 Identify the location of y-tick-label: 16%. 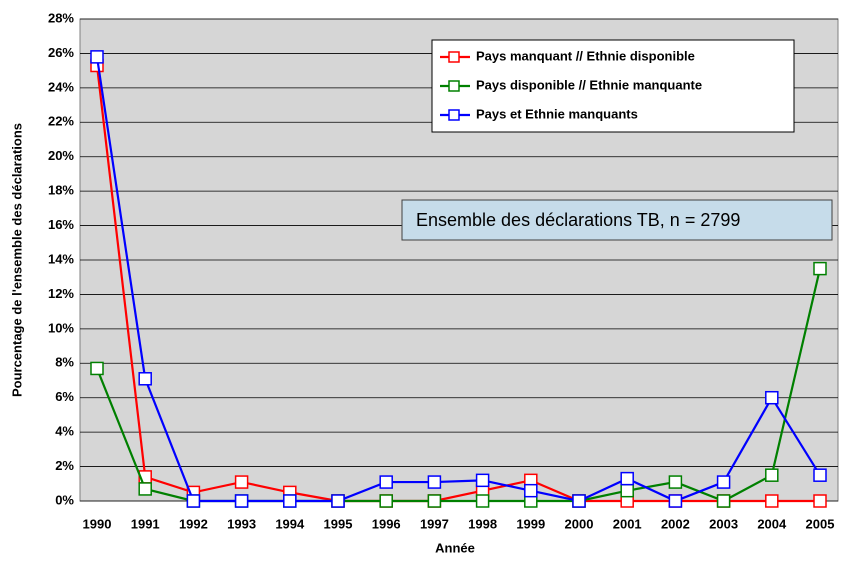
(61, 224).